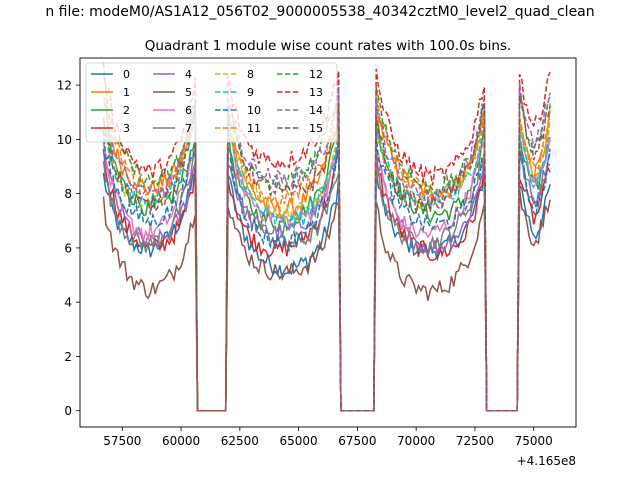 The height and width of the screenshot is (480, 640). Describe the element at coordinates (126, 128) in the screenshot. I see `legend-label-3: 3` at that location.